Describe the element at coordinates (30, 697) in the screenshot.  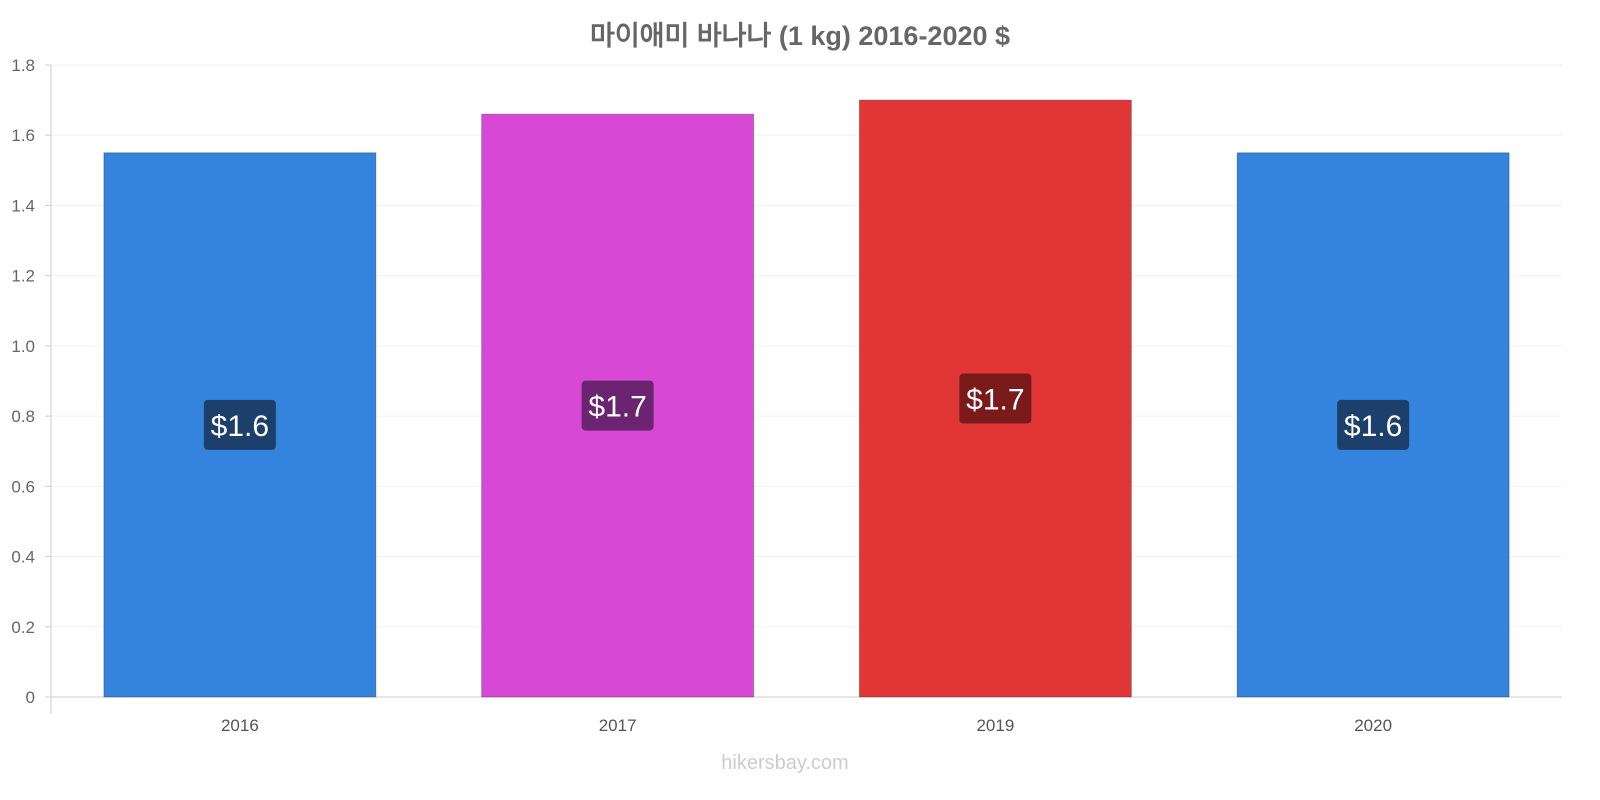
I see `y-tick-label: 0` at that location.